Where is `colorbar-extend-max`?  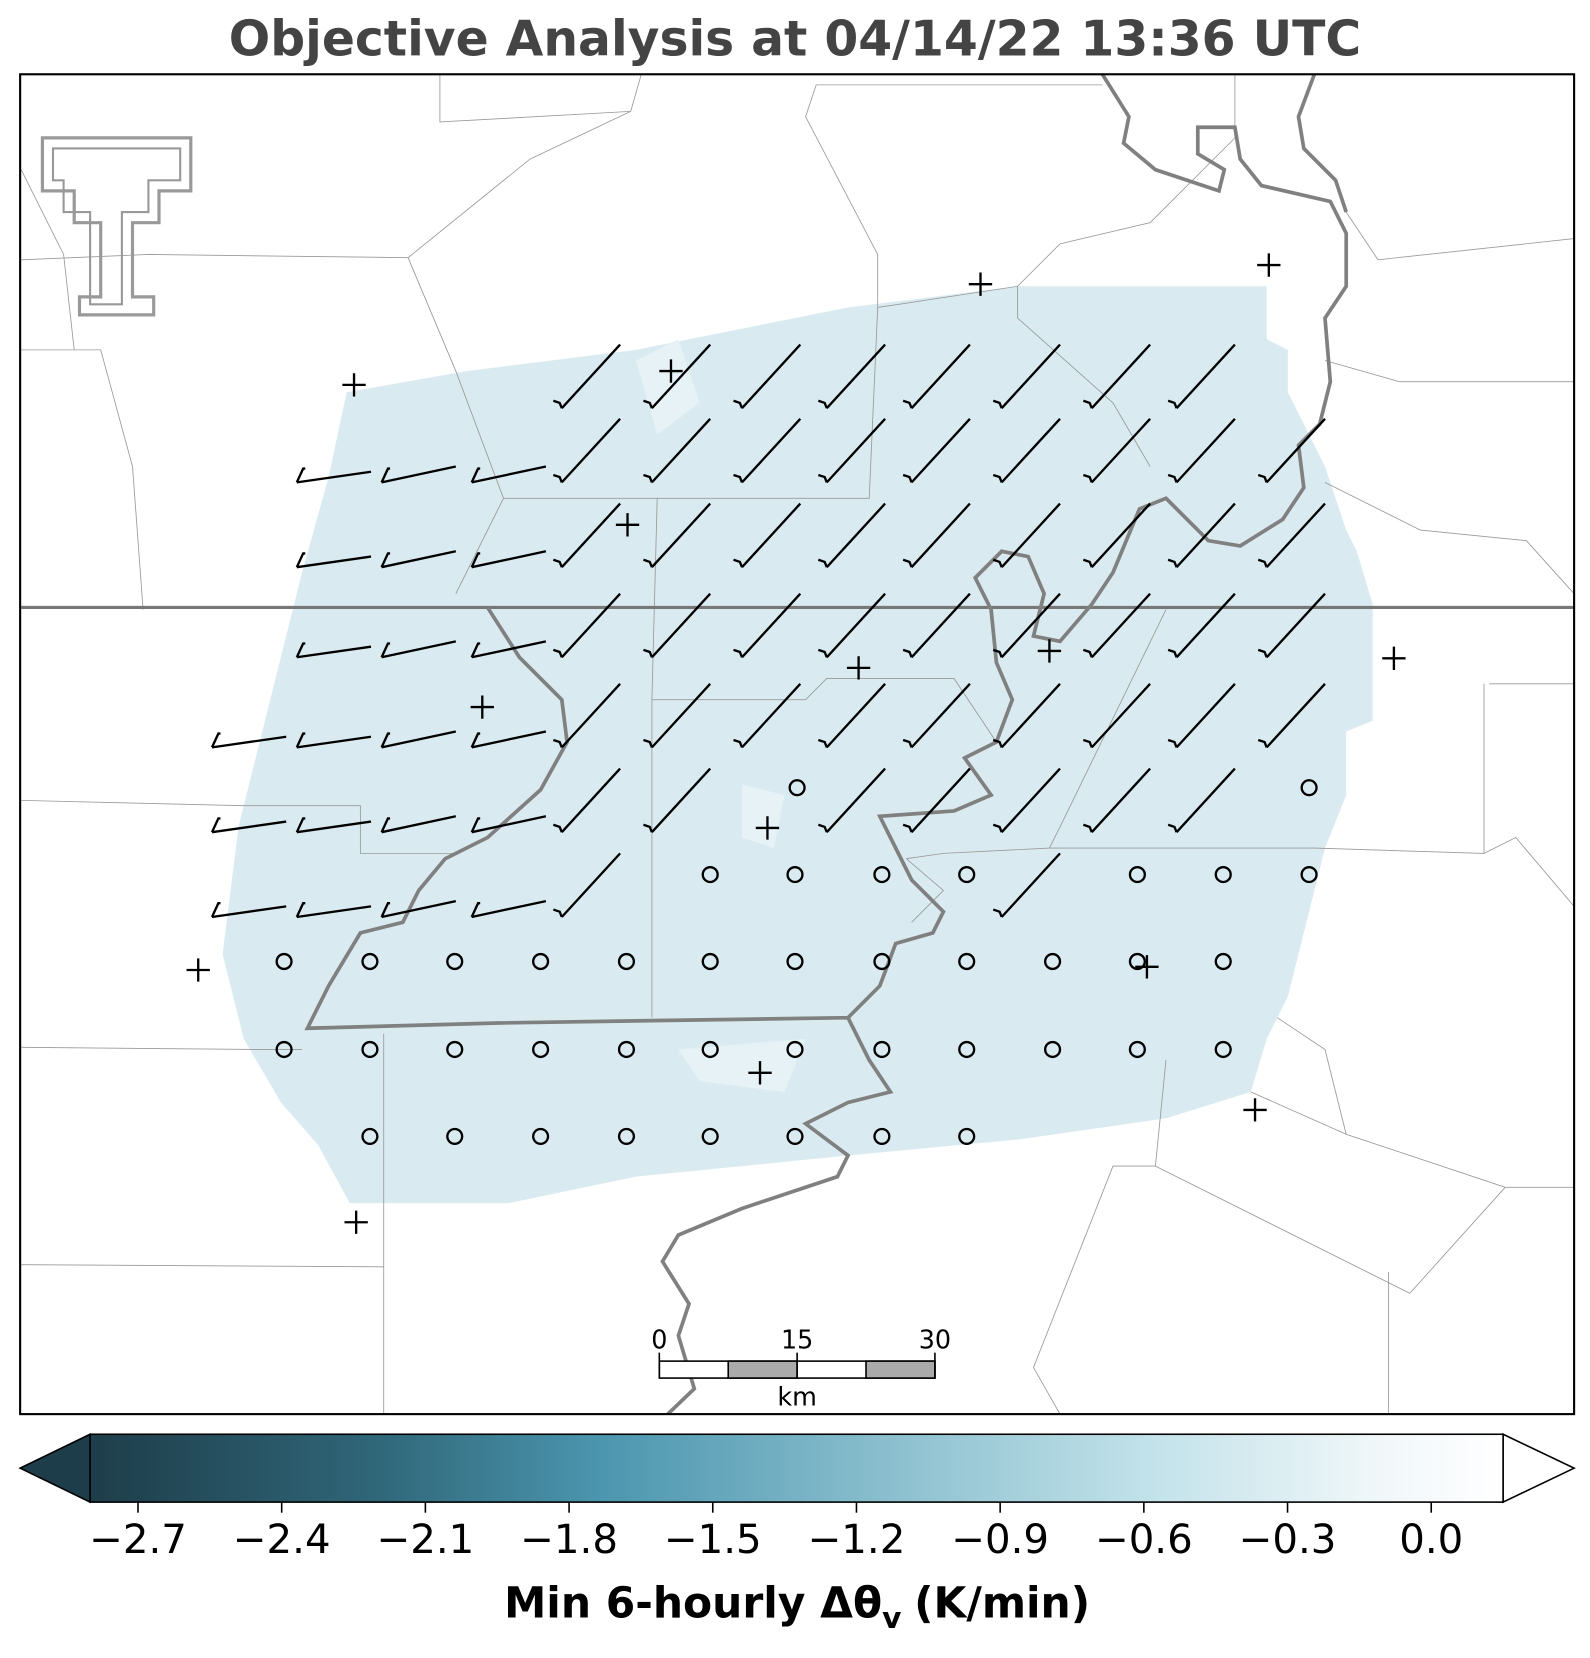 colorbar-extend-max is located at coordinates (1539, 1468).